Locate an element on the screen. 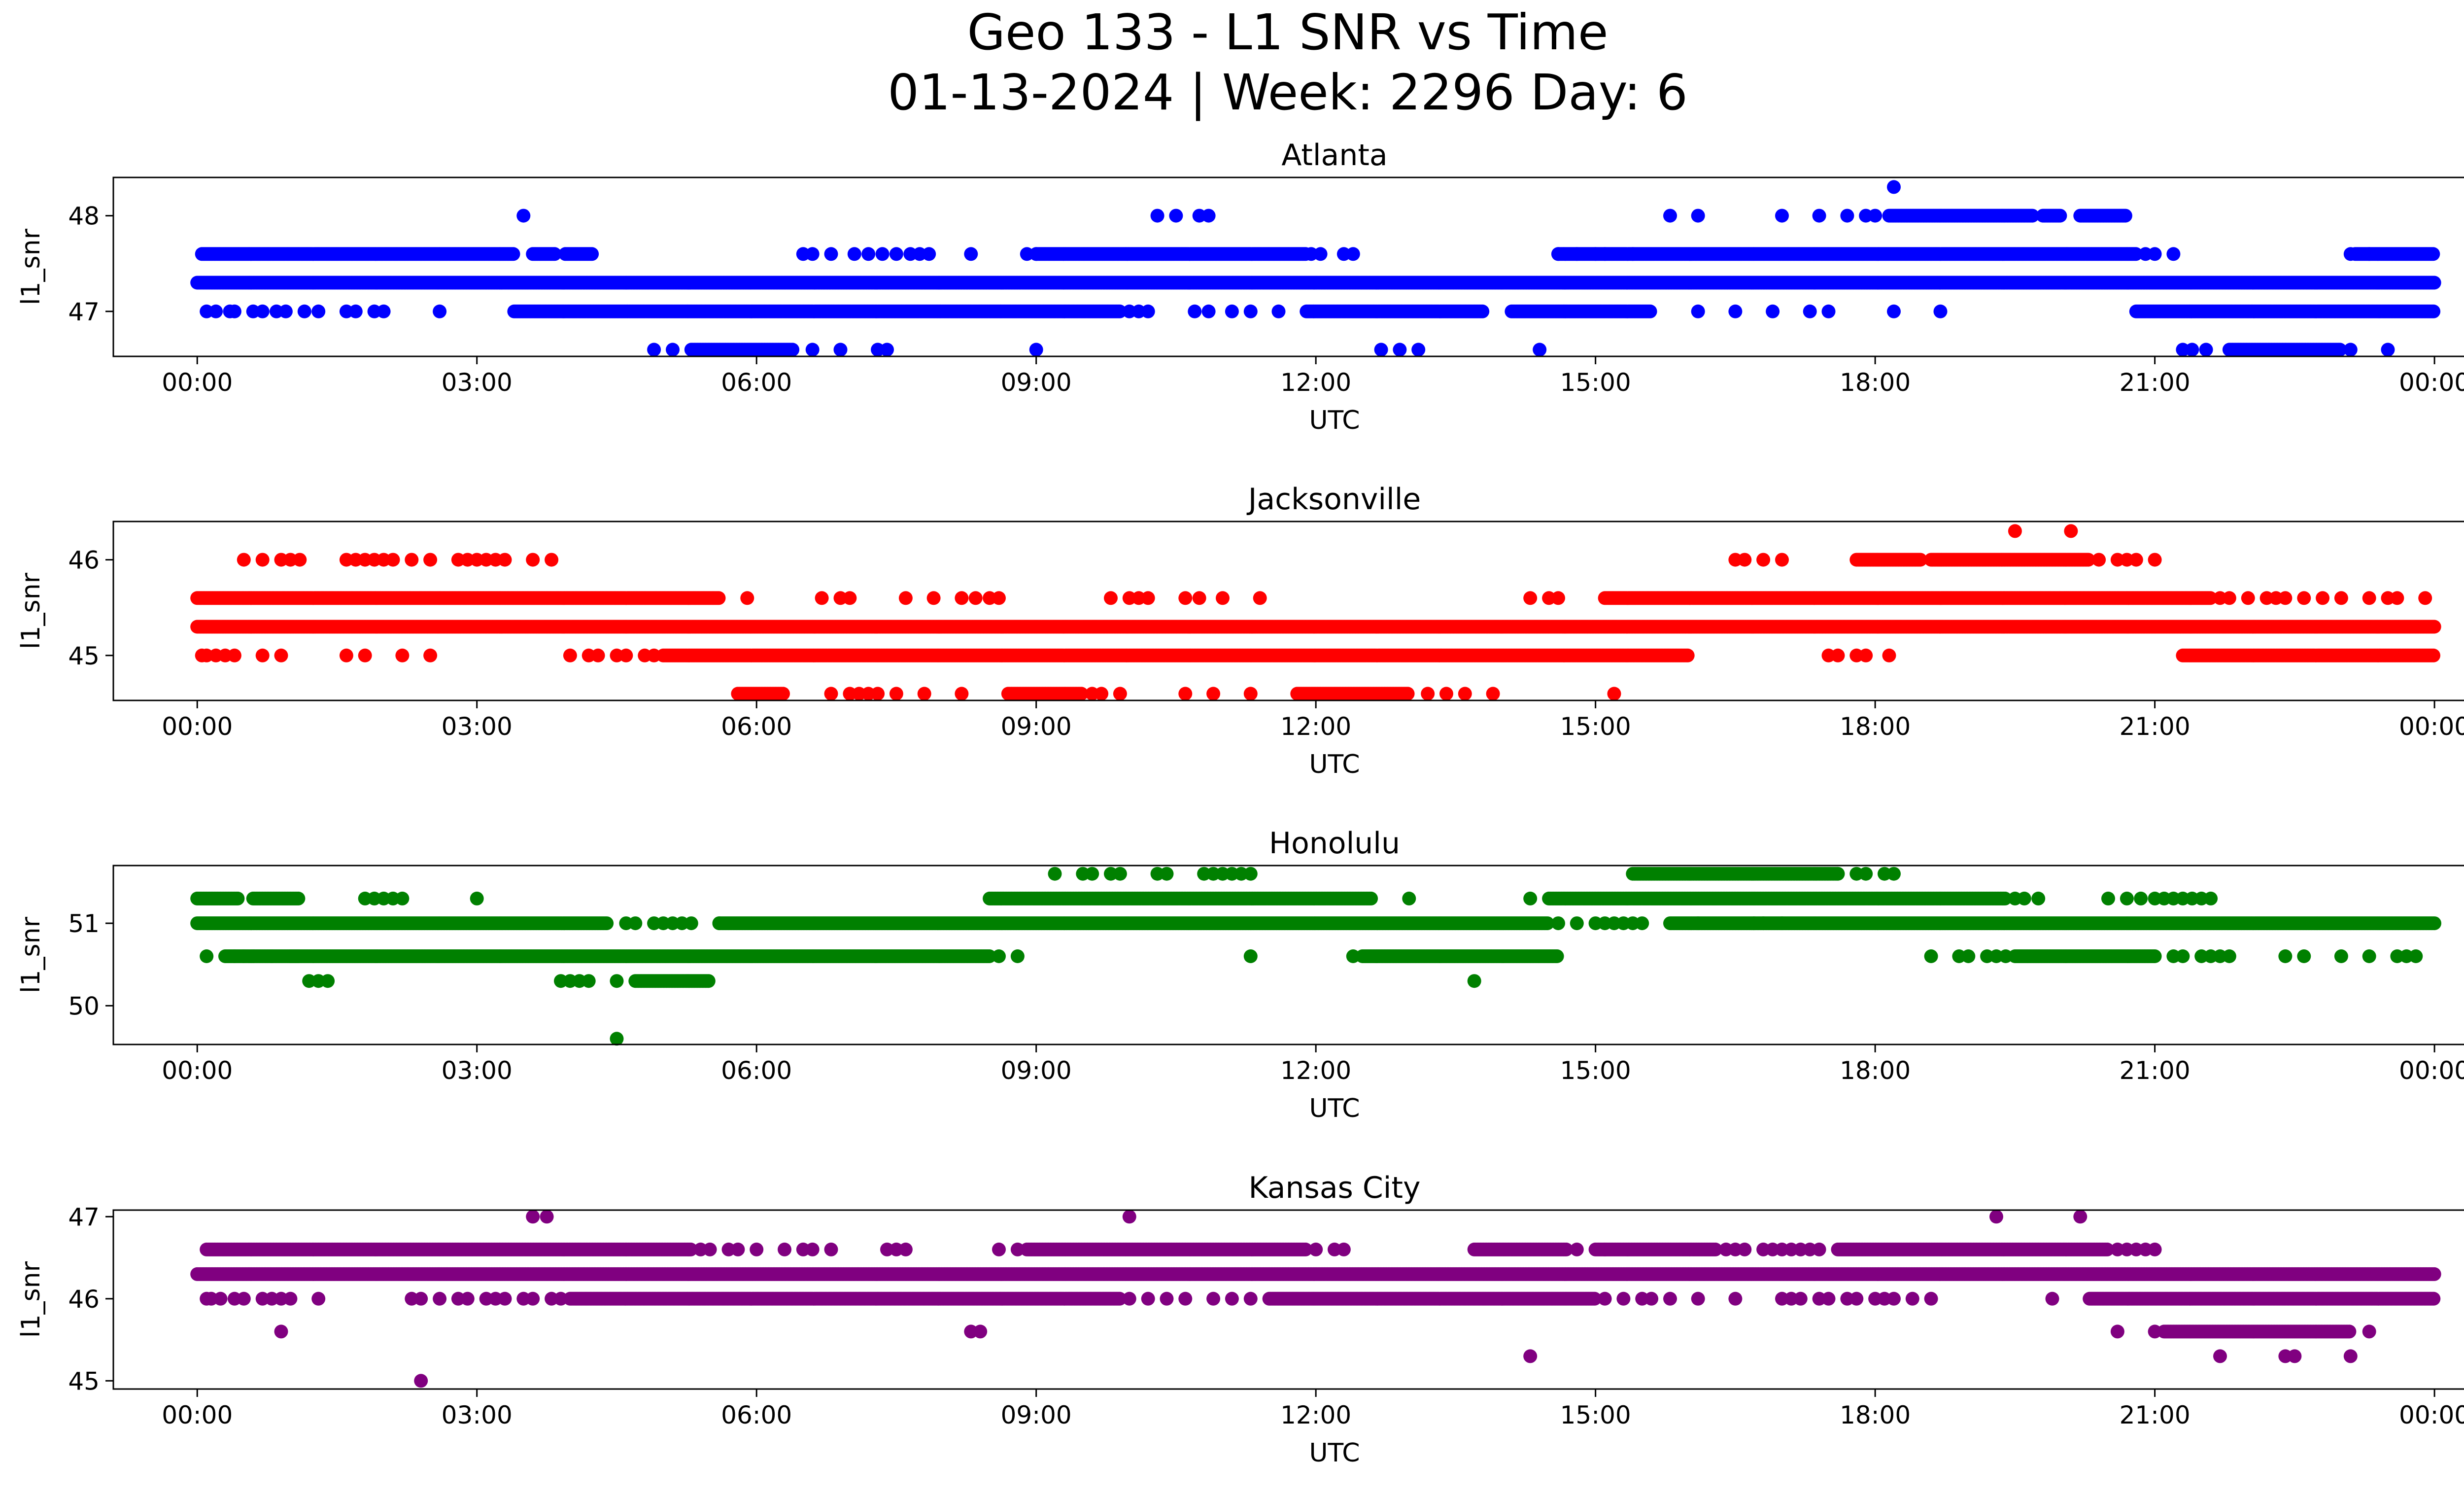 The image size is (2464, 1495). chart-1-title: Jacksonville is located at coordinates (1333, 499).